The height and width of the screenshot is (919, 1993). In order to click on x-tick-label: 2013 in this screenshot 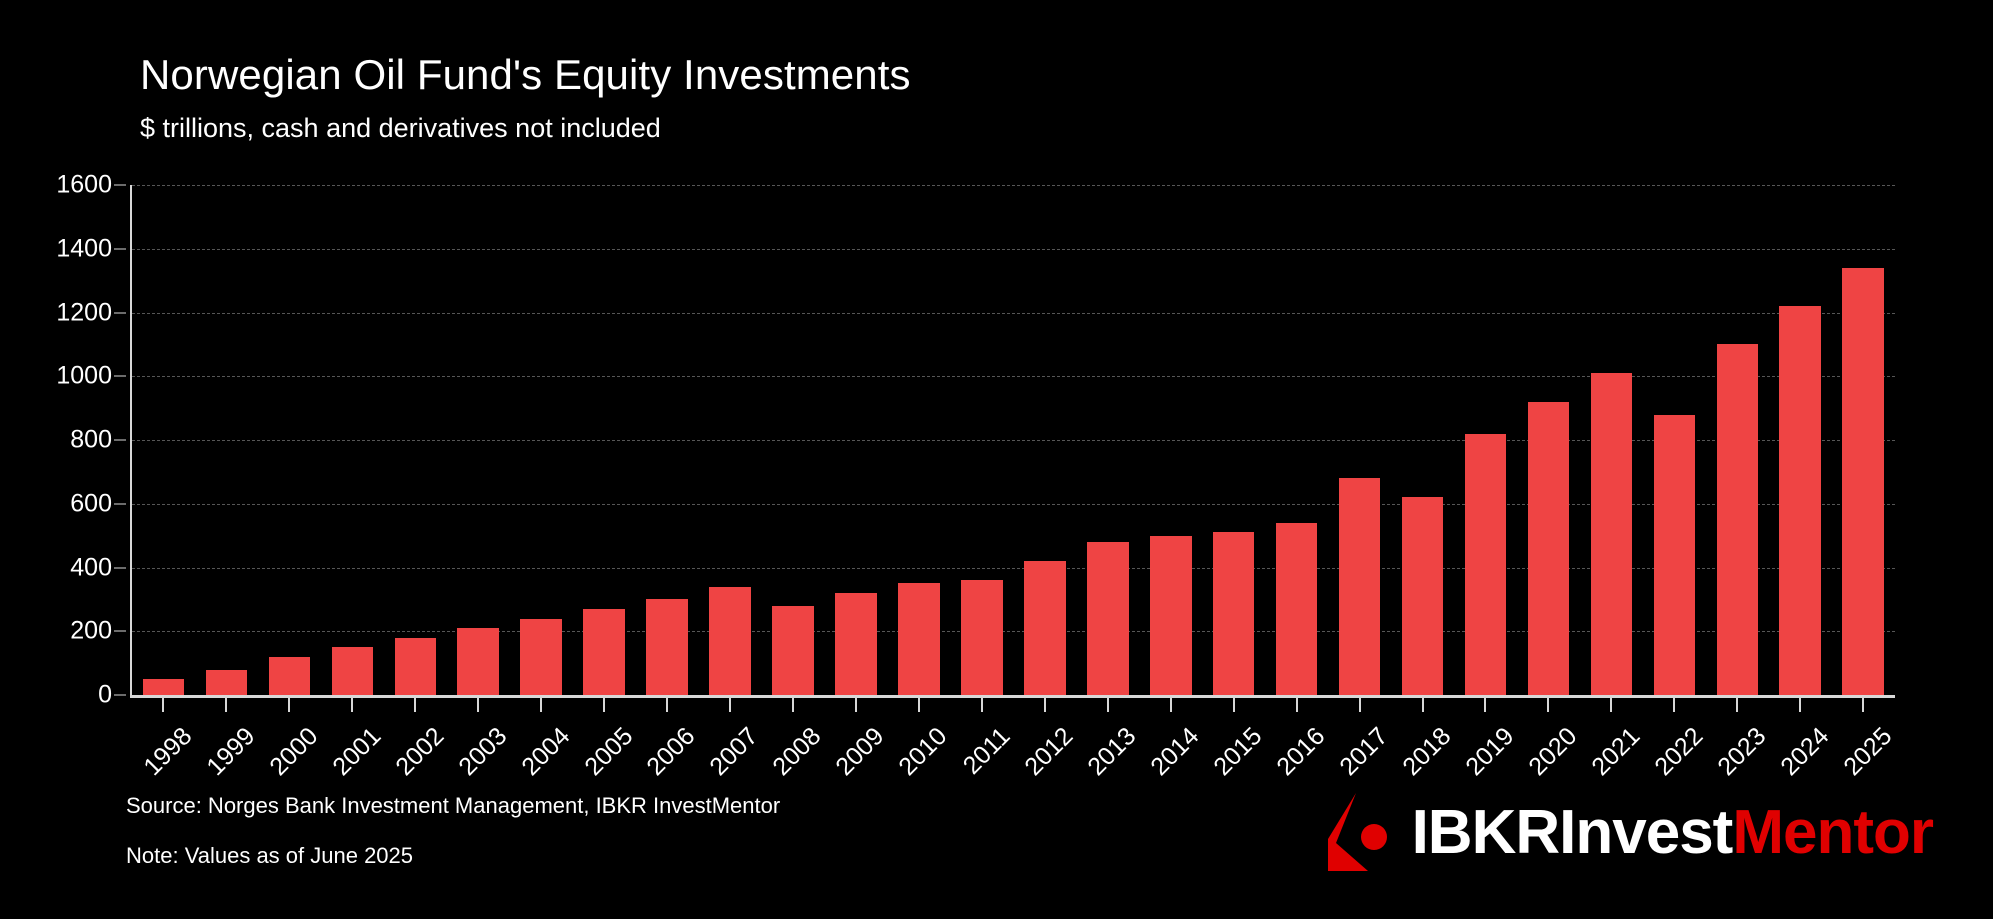, I will do `click(1112, 752)`.